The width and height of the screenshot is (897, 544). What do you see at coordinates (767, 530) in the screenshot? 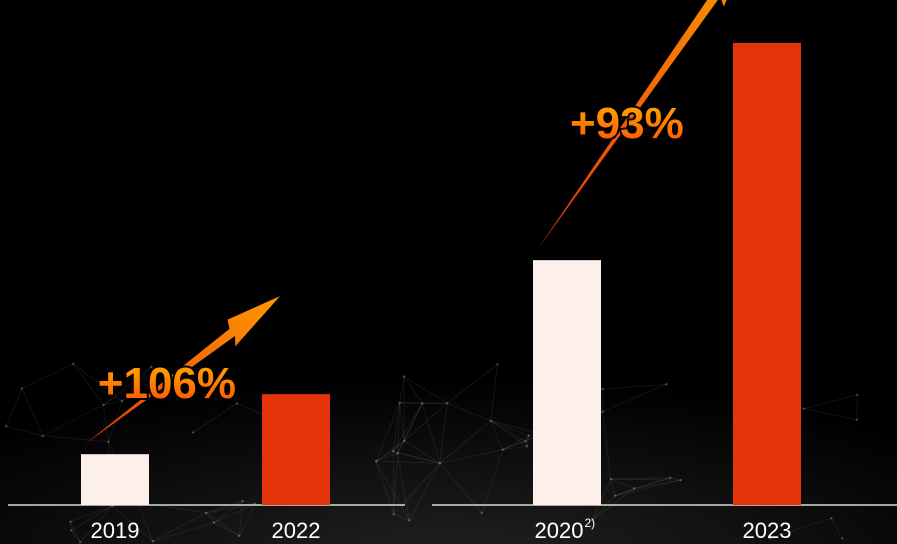
I see `tick-label-2023: 2023` at bounding box center [767, 530].